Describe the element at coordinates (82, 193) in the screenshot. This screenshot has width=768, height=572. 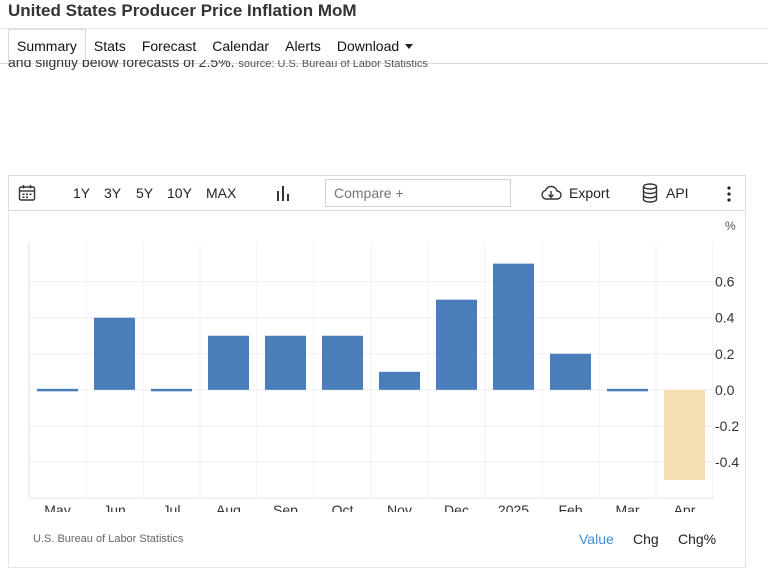
I see `range-1y-button: 1Y` at that location.